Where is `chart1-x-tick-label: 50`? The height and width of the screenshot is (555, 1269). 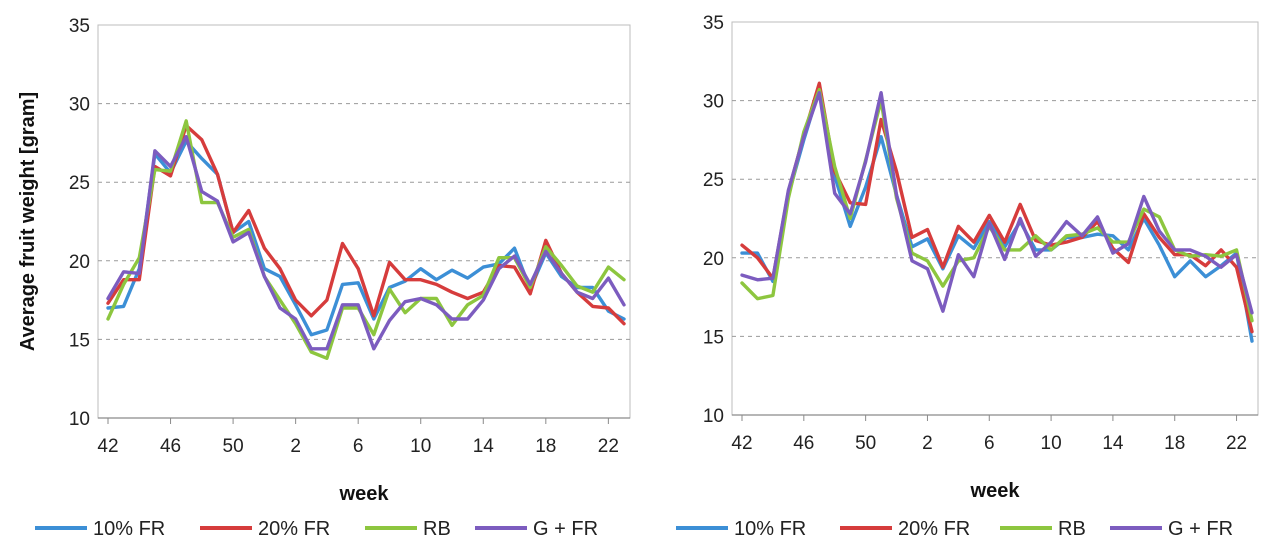
chart1-x-tick-label: 50 is located at coordinates (233, 446).